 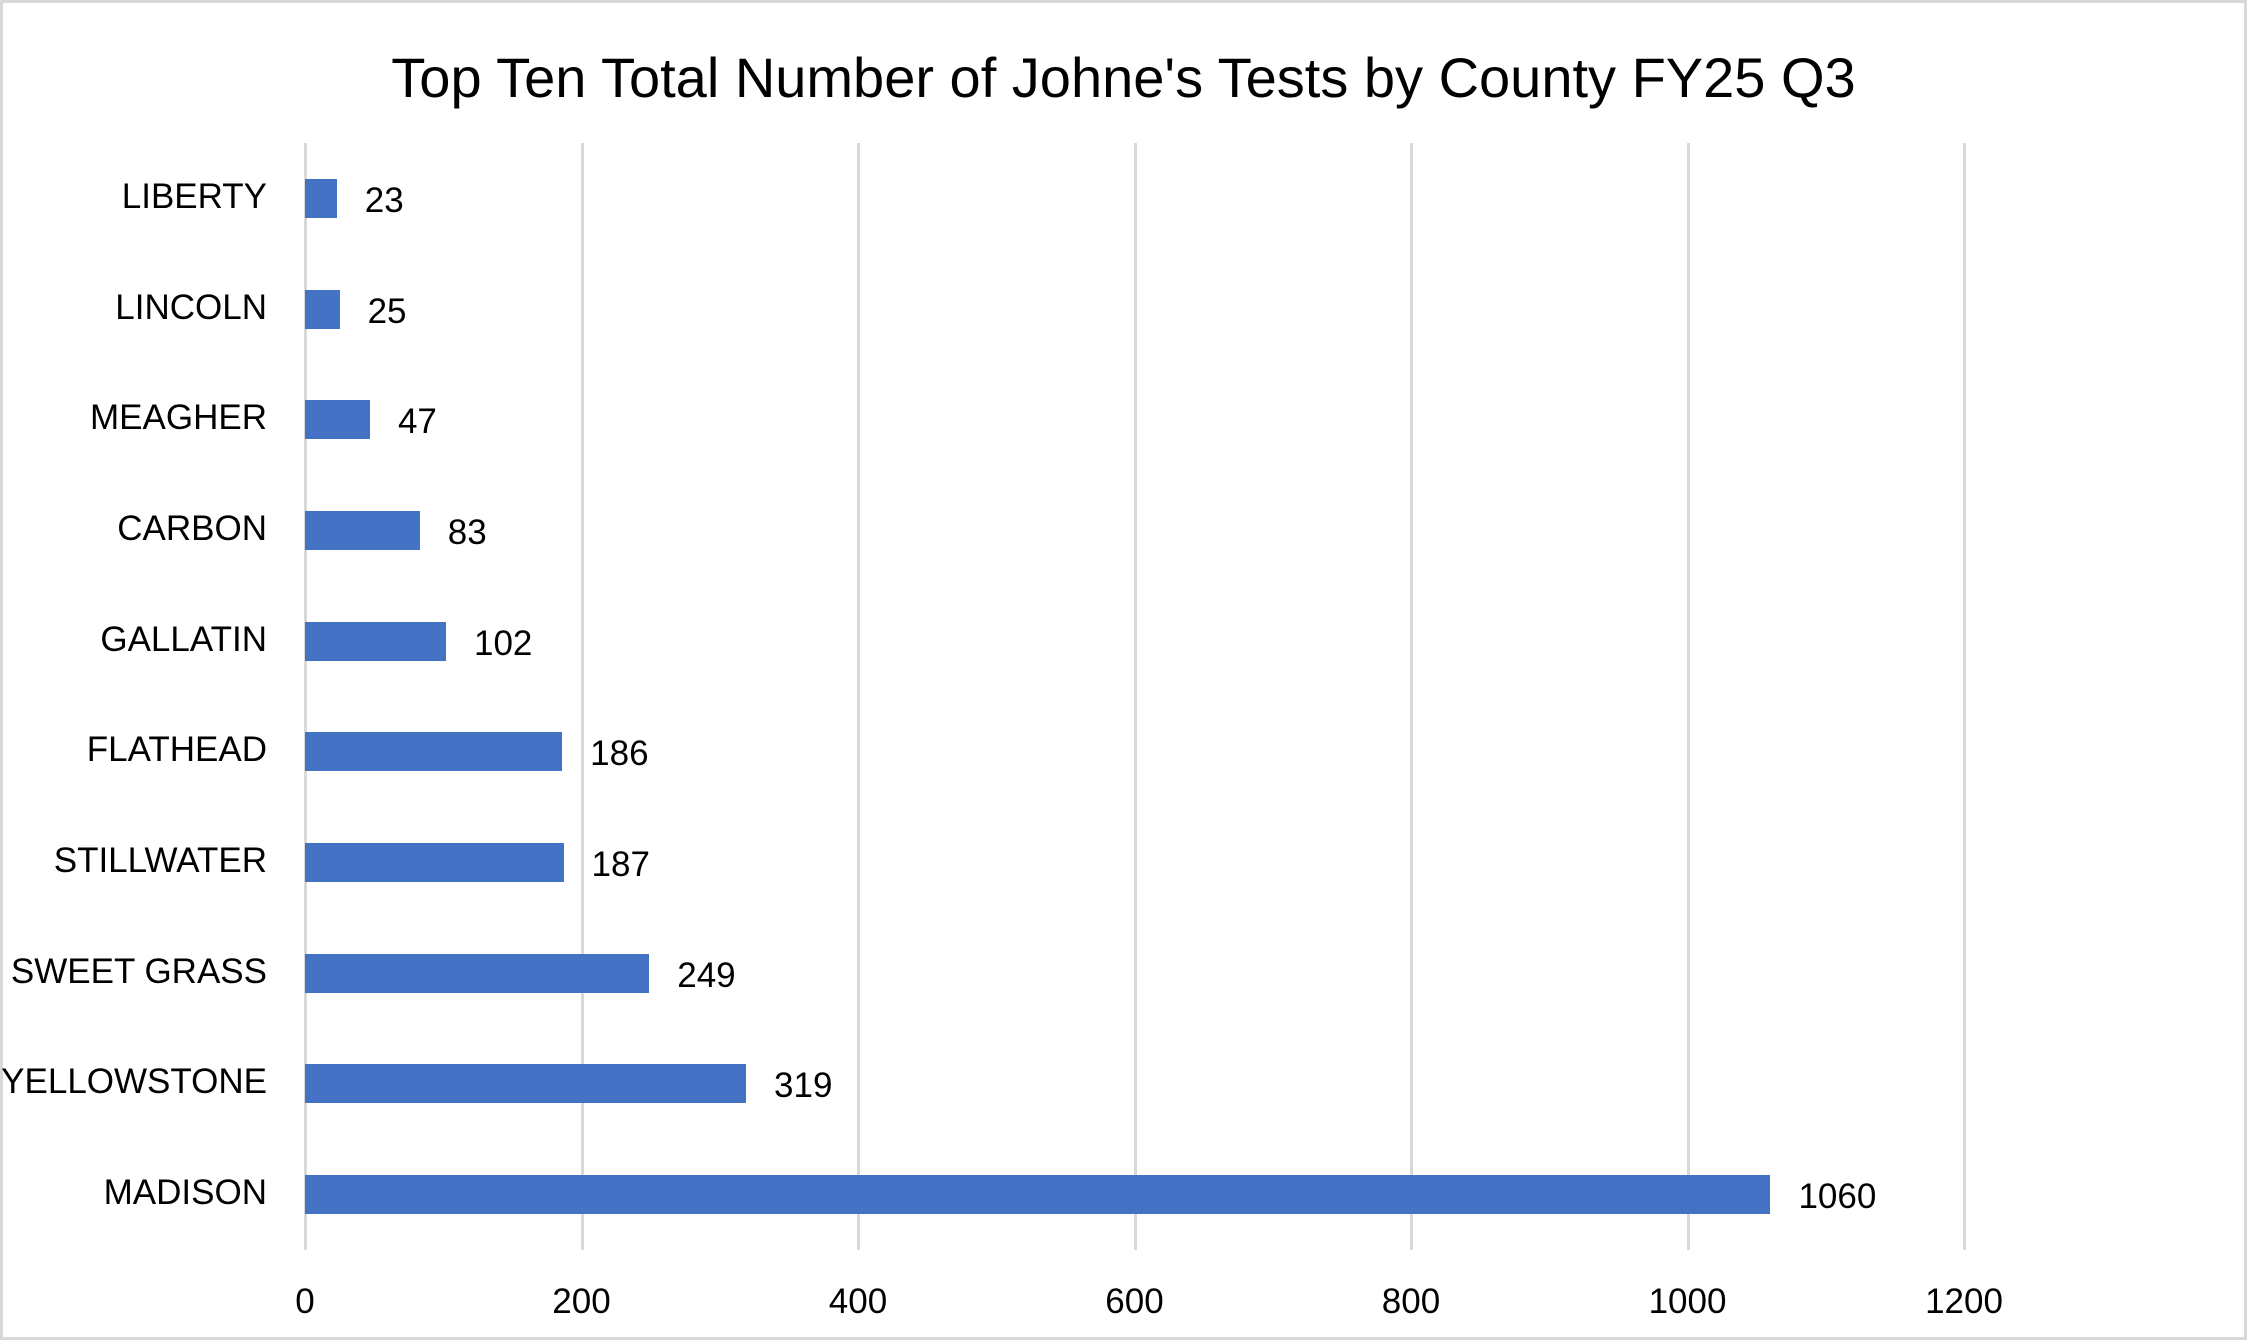 What do you see at coordinates (183, 639) in the screenshot?
I see `category-label: GALLATIN` at bounding box center [183, 639].